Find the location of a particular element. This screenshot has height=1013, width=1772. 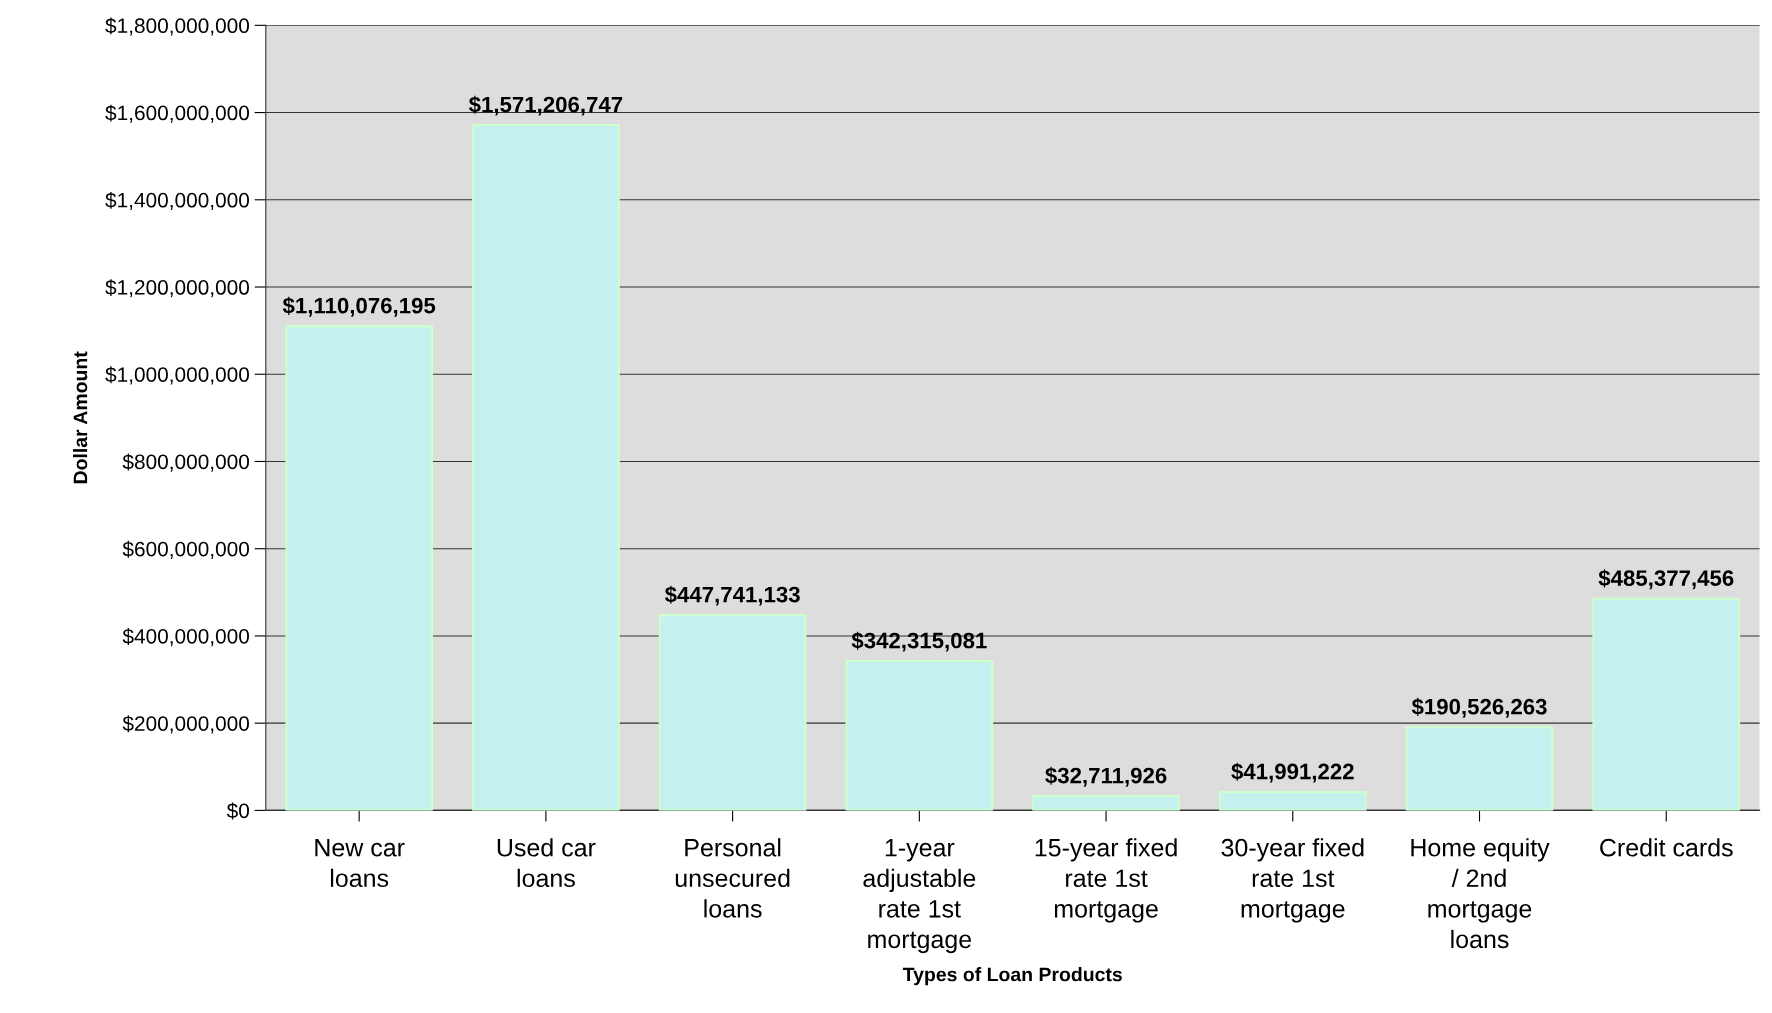

data-label: $190,526,263 is located at coordinates (1479, 707).